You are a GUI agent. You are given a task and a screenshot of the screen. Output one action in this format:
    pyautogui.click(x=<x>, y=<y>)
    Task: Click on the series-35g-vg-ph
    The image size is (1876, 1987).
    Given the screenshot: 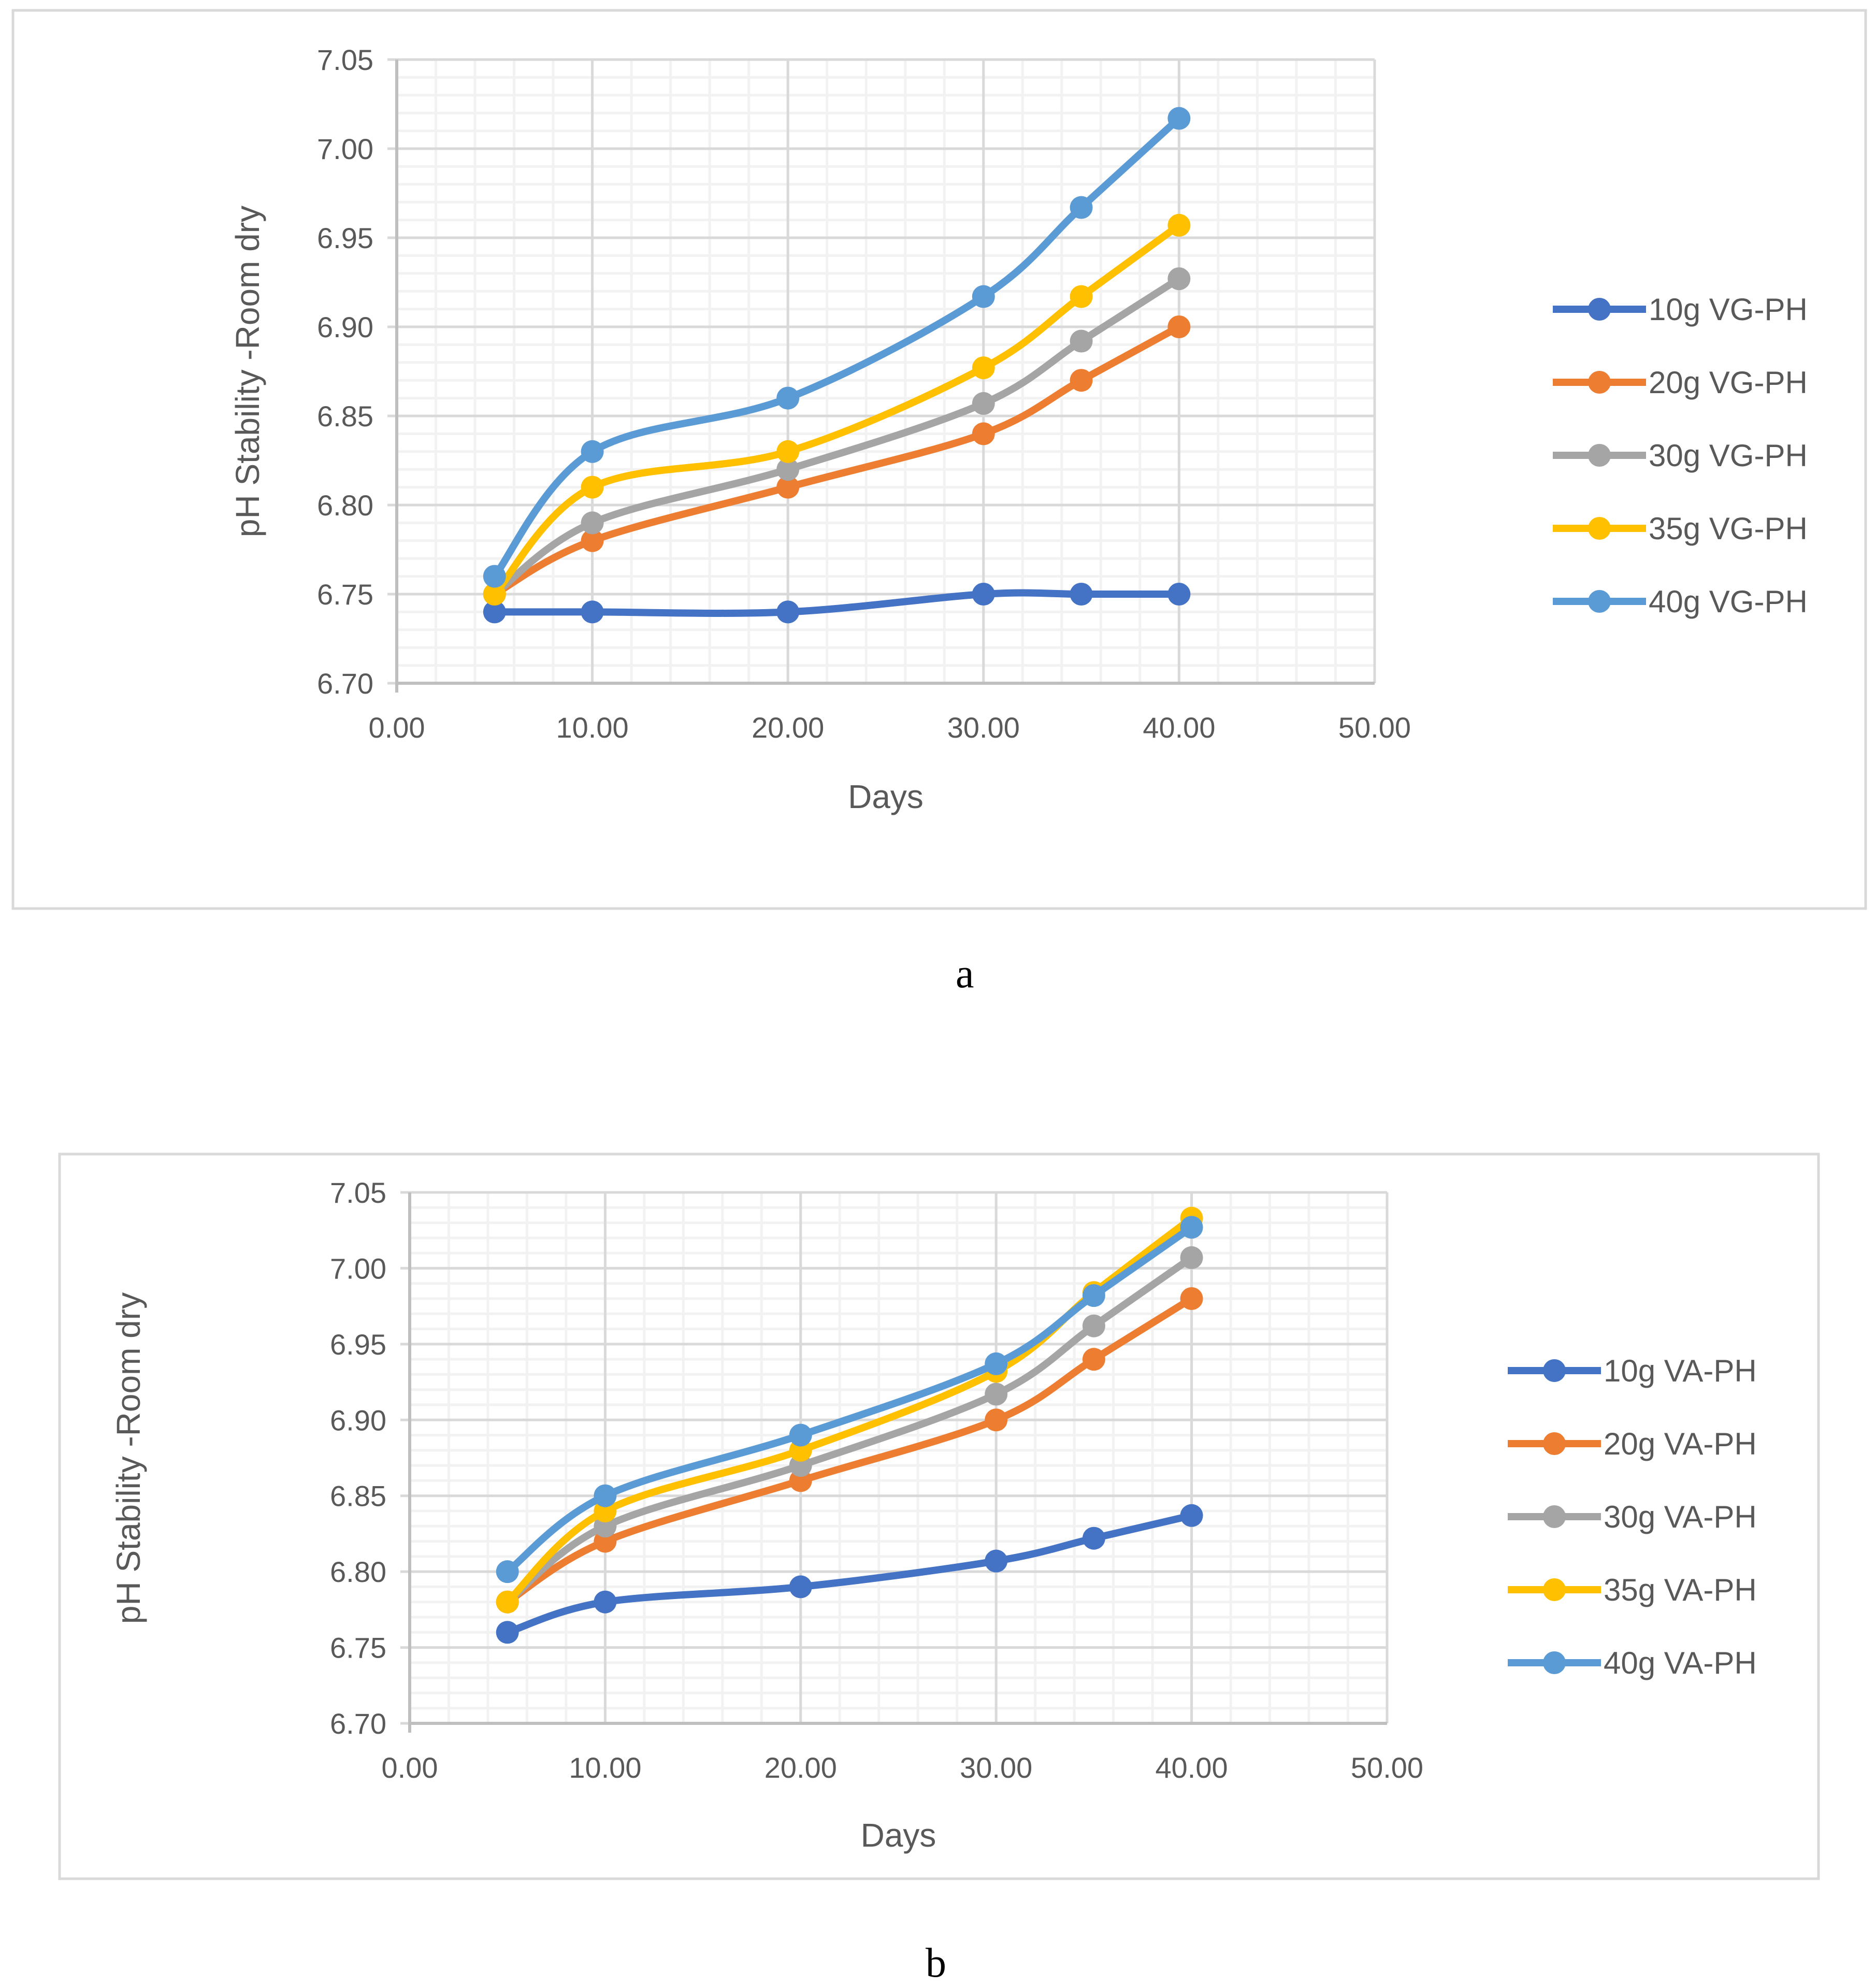 What is the action you would take?
    pyautogui.click(x=837, y=409)
    